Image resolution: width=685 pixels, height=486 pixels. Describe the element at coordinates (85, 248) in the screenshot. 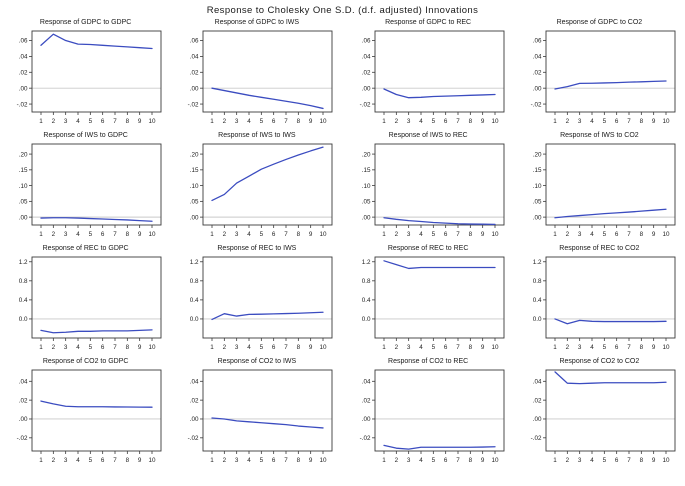

I see `panel-title: Response of REC to GDPC` at that location.